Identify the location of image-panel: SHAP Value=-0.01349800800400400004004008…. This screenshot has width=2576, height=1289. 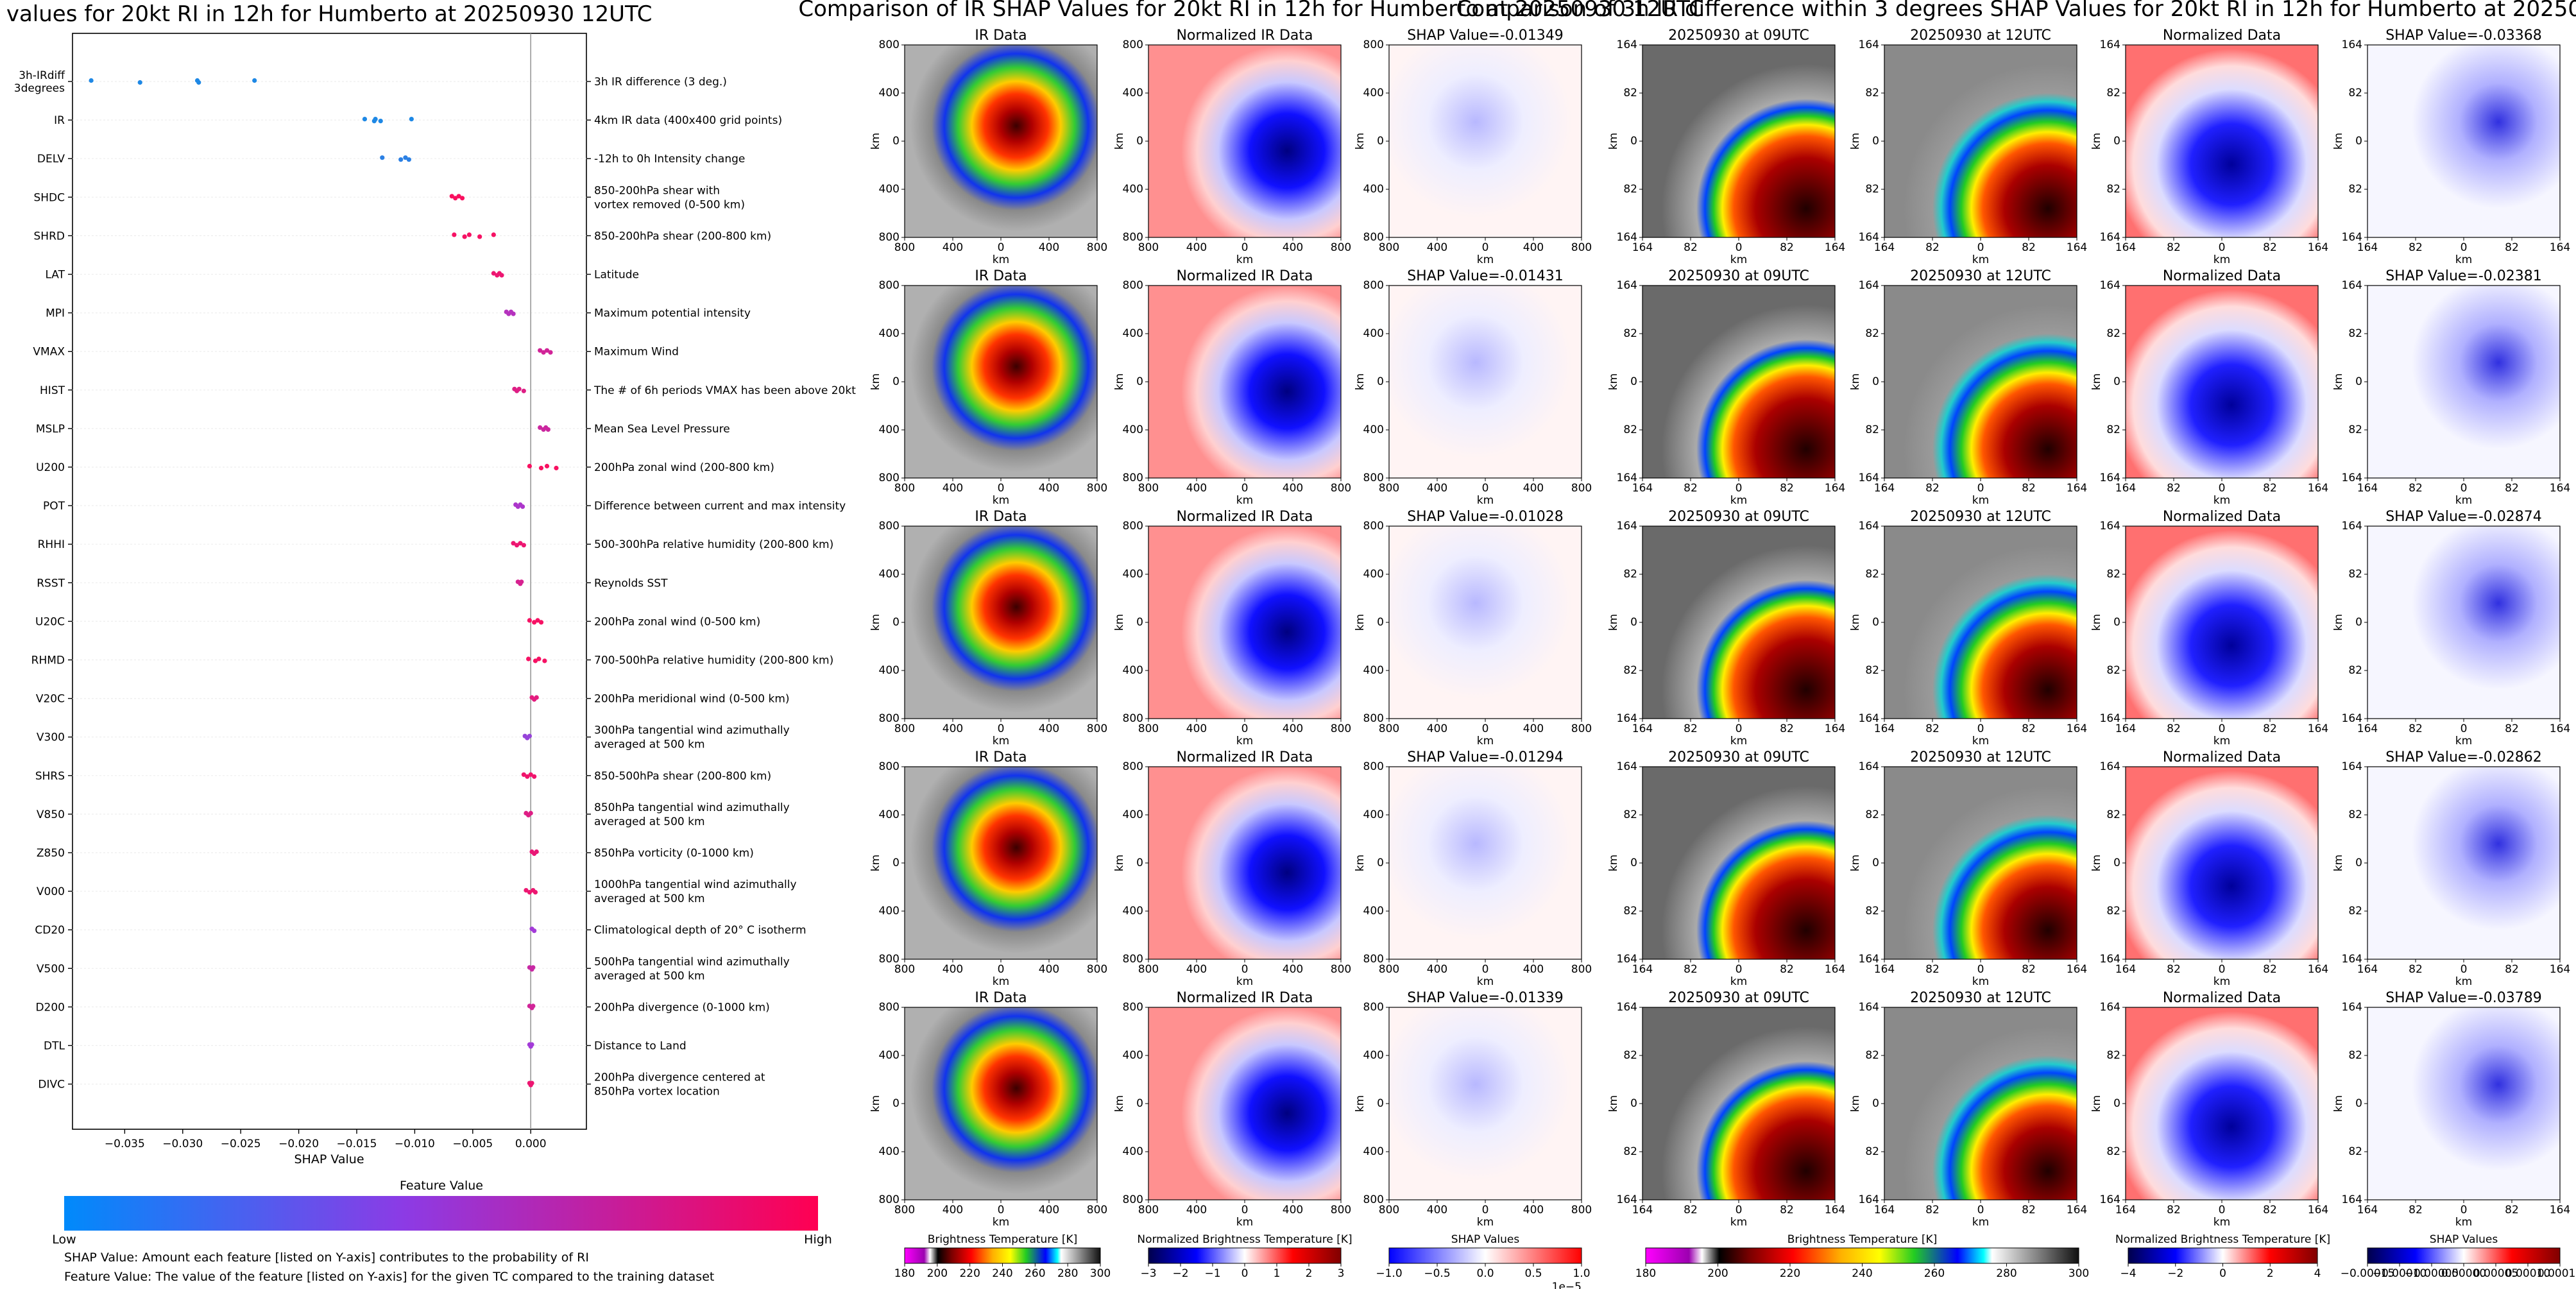
(1473, 147).